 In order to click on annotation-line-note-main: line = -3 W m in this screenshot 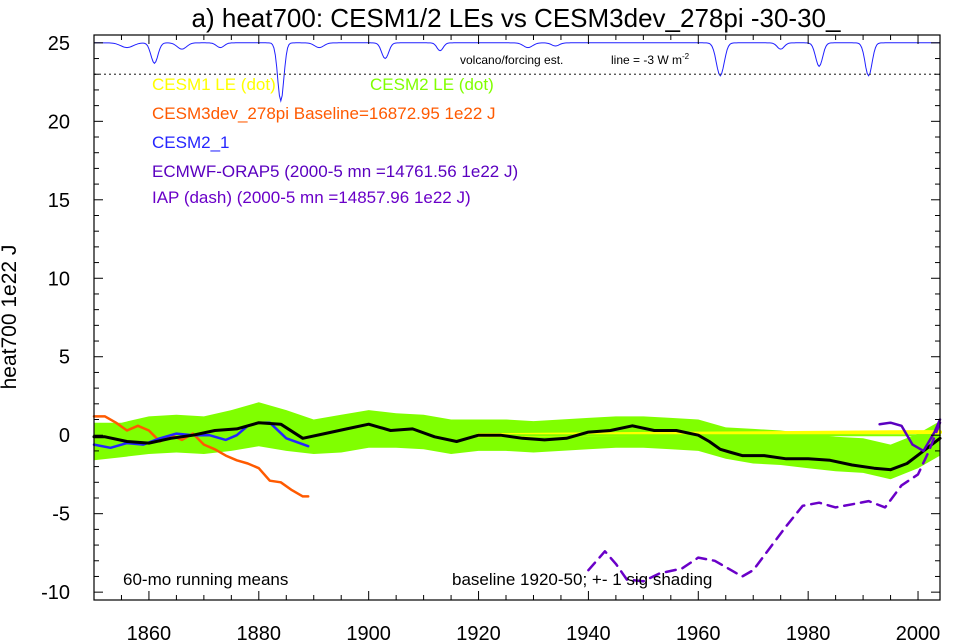, I will do `click(646, 60)`.